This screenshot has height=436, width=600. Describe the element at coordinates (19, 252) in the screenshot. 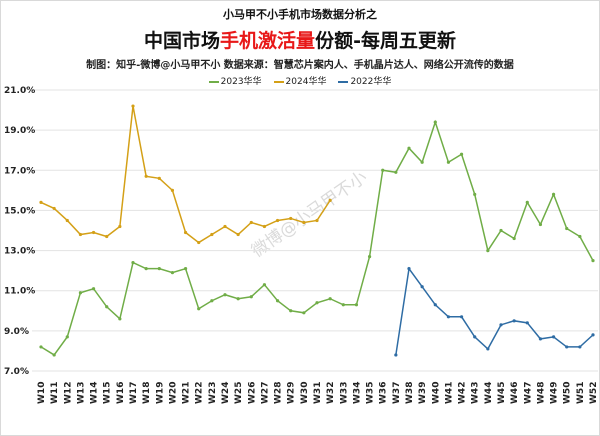

I see `y-tick-label: 13.0%` at that location.